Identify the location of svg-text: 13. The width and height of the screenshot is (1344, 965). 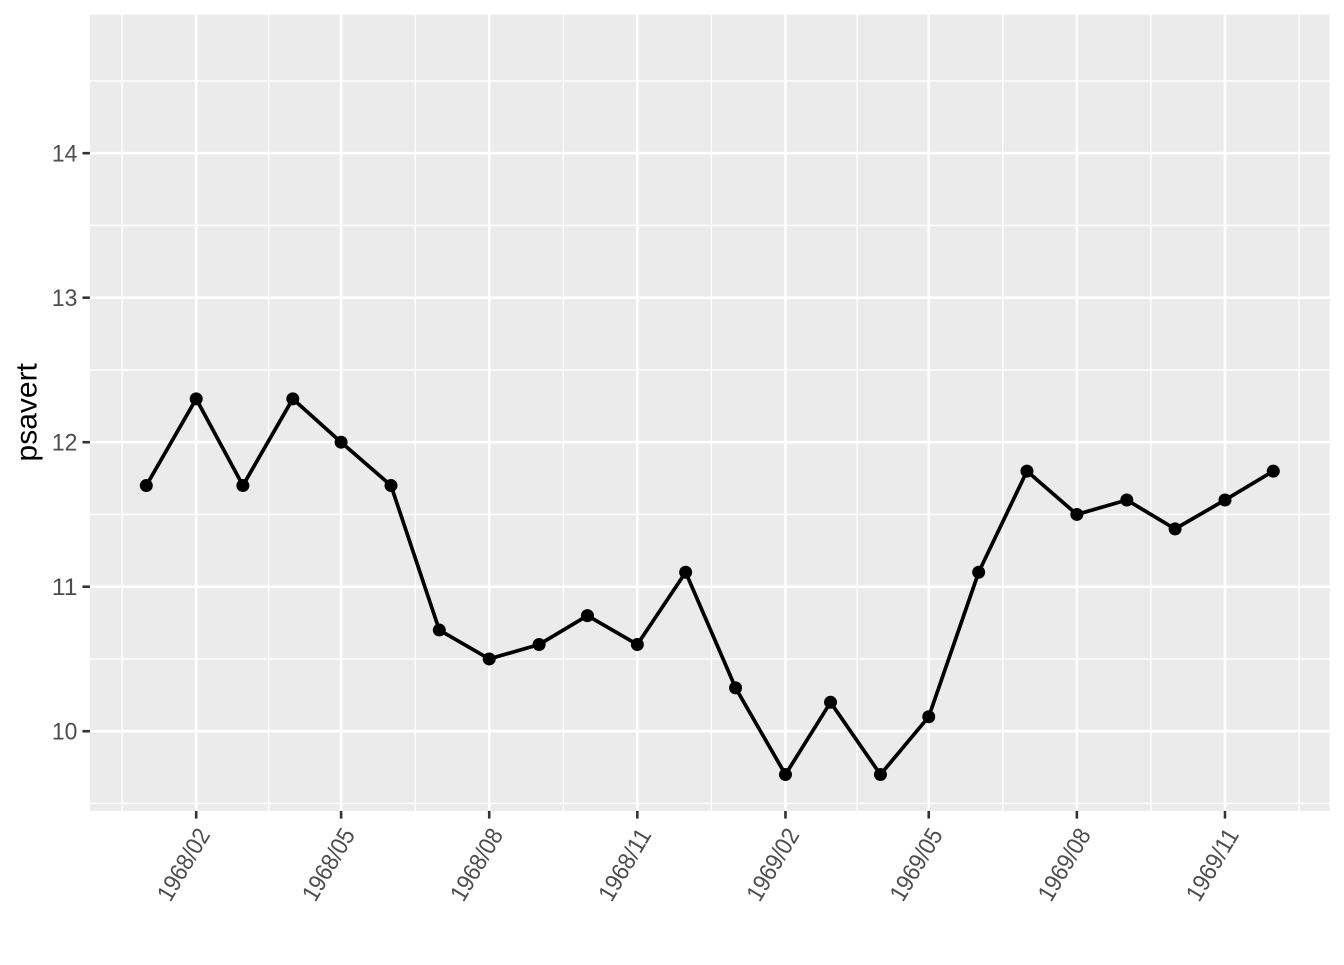
(65, 298).